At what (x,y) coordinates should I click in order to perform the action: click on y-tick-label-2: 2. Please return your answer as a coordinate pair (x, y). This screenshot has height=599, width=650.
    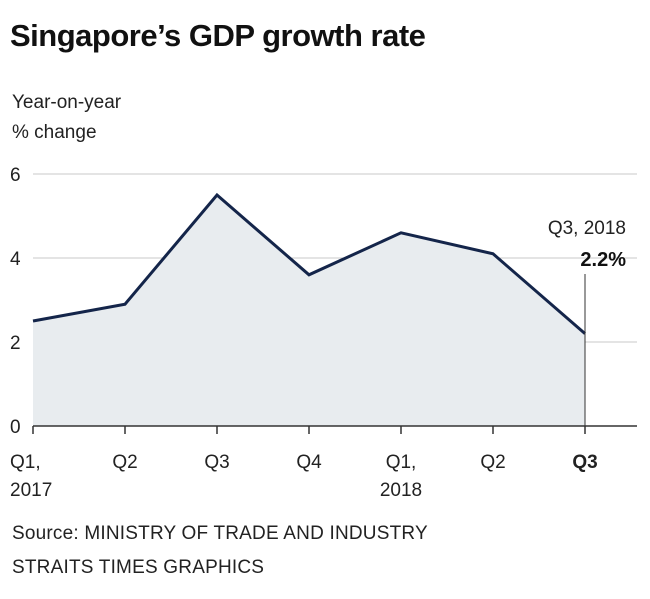
    Looking at the image, I should click on (15, 343).